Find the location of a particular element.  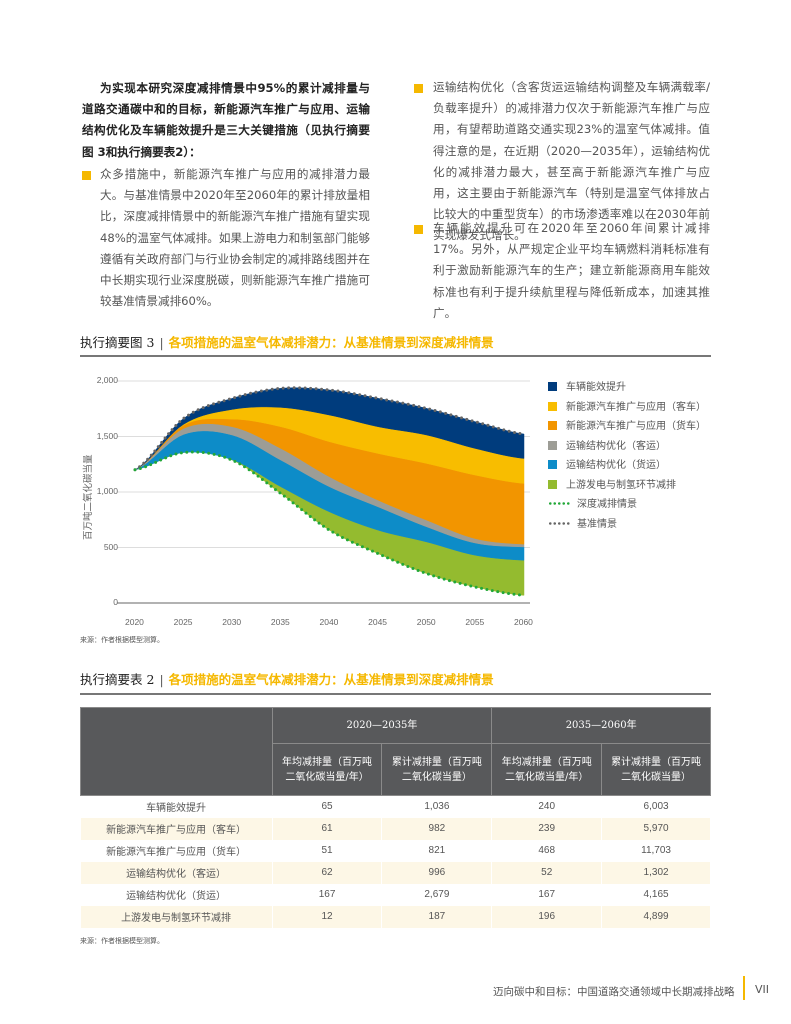

figure-label: 执行摘要图 3 is located at coordinates (117, 342).